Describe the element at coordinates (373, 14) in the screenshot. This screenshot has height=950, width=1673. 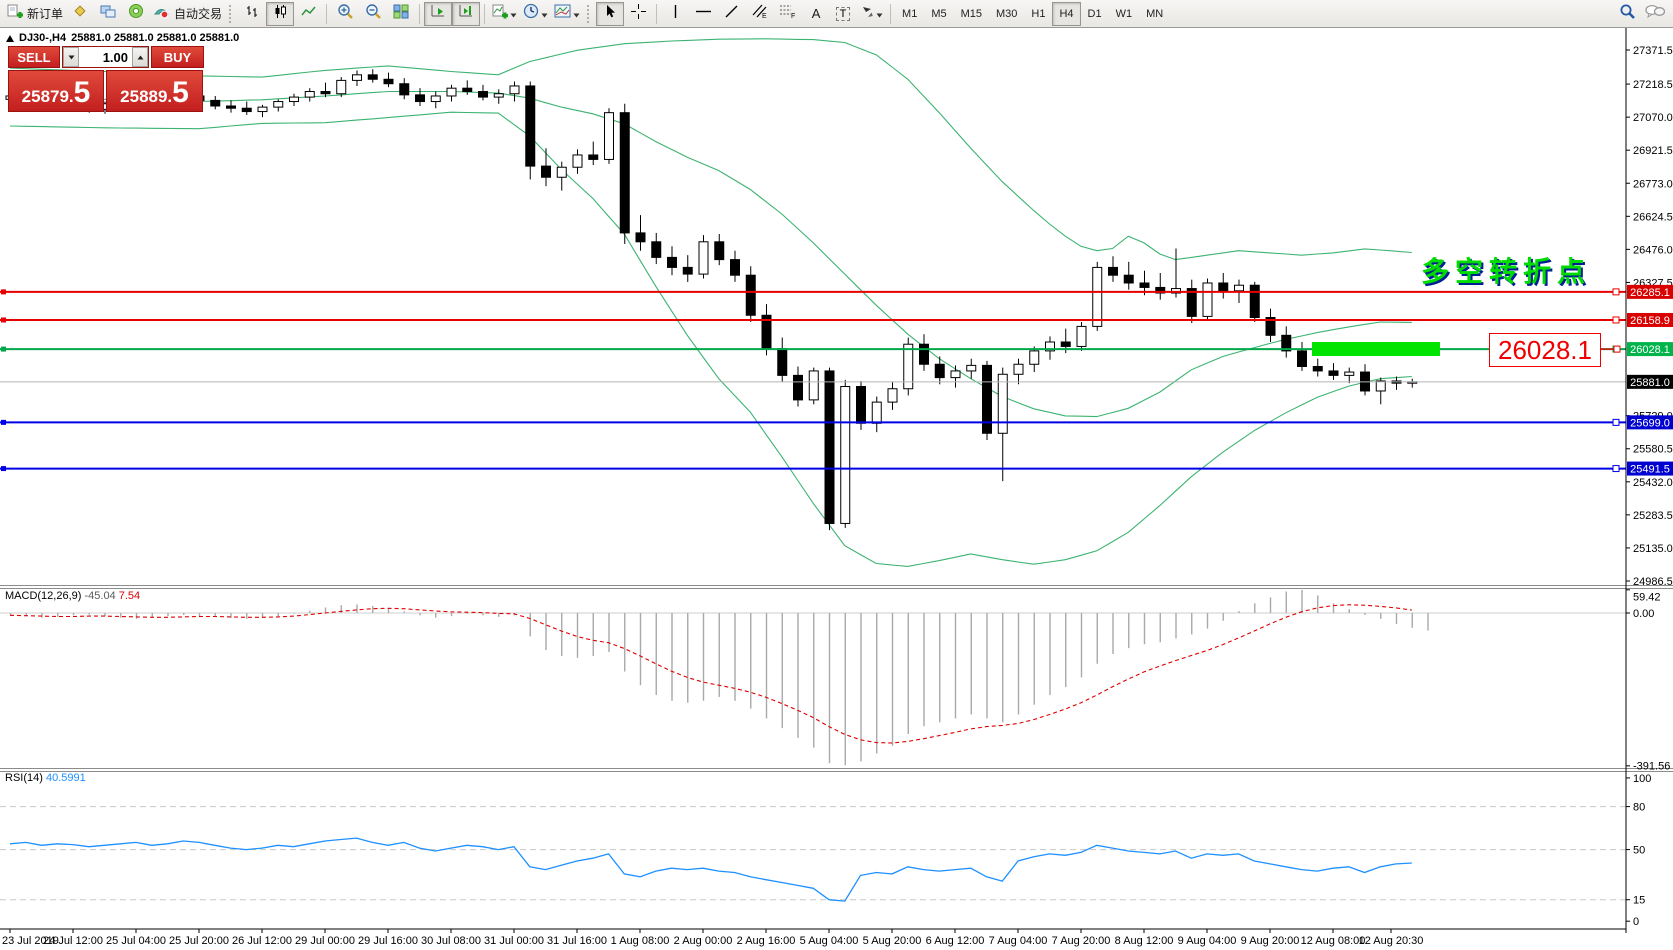
I see `zoom-out-button` at that location.